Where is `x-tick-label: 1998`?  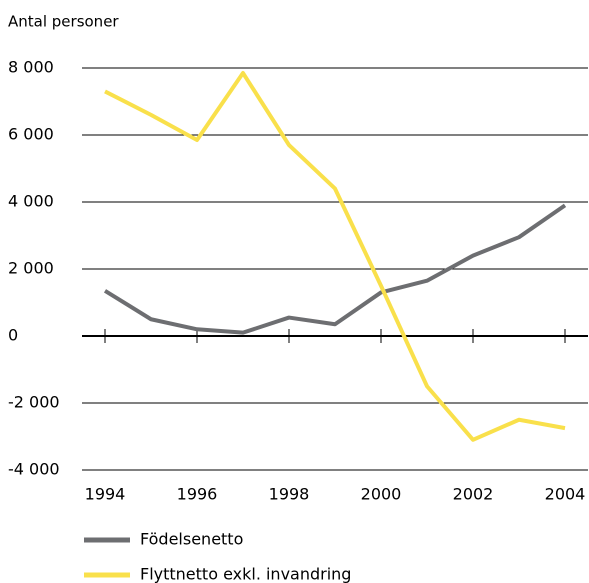 x-tick-label: 1998 is located at coordinates (289, 494).